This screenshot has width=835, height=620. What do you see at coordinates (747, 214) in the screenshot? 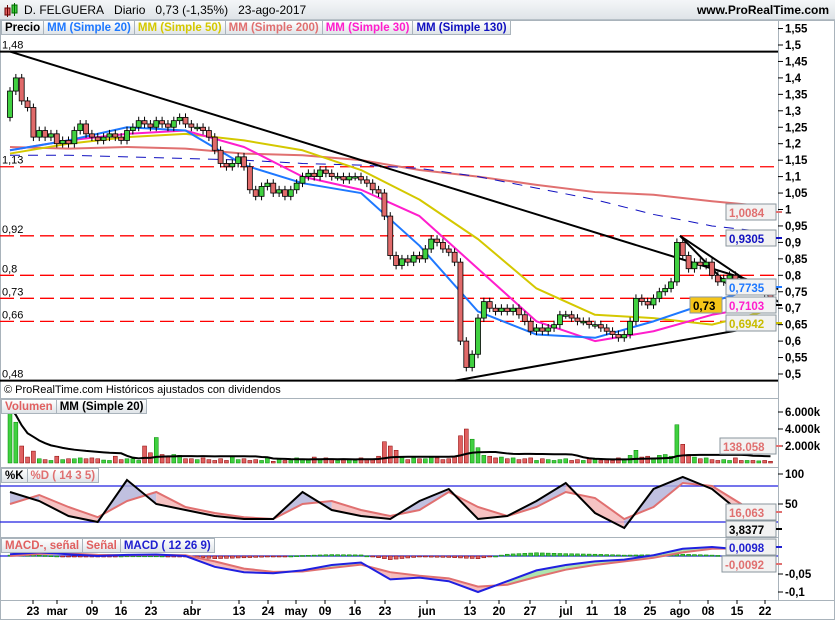
I see `value-label-ma200: 1,0084` at bounding box center [747, 214].